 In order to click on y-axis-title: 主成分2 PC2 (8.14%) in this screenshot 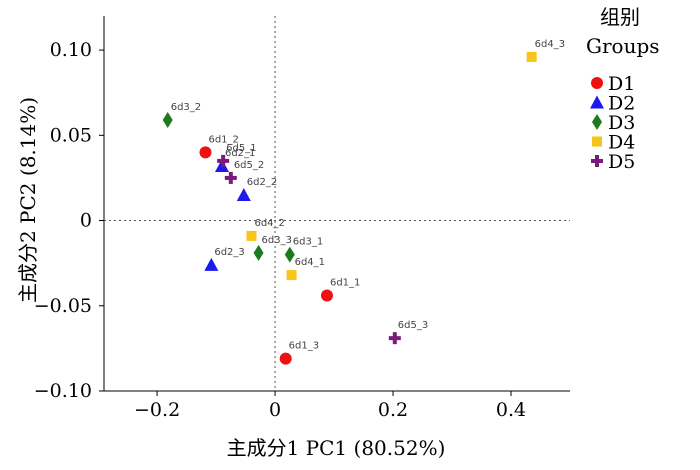, I will do `click(28, 200)`.